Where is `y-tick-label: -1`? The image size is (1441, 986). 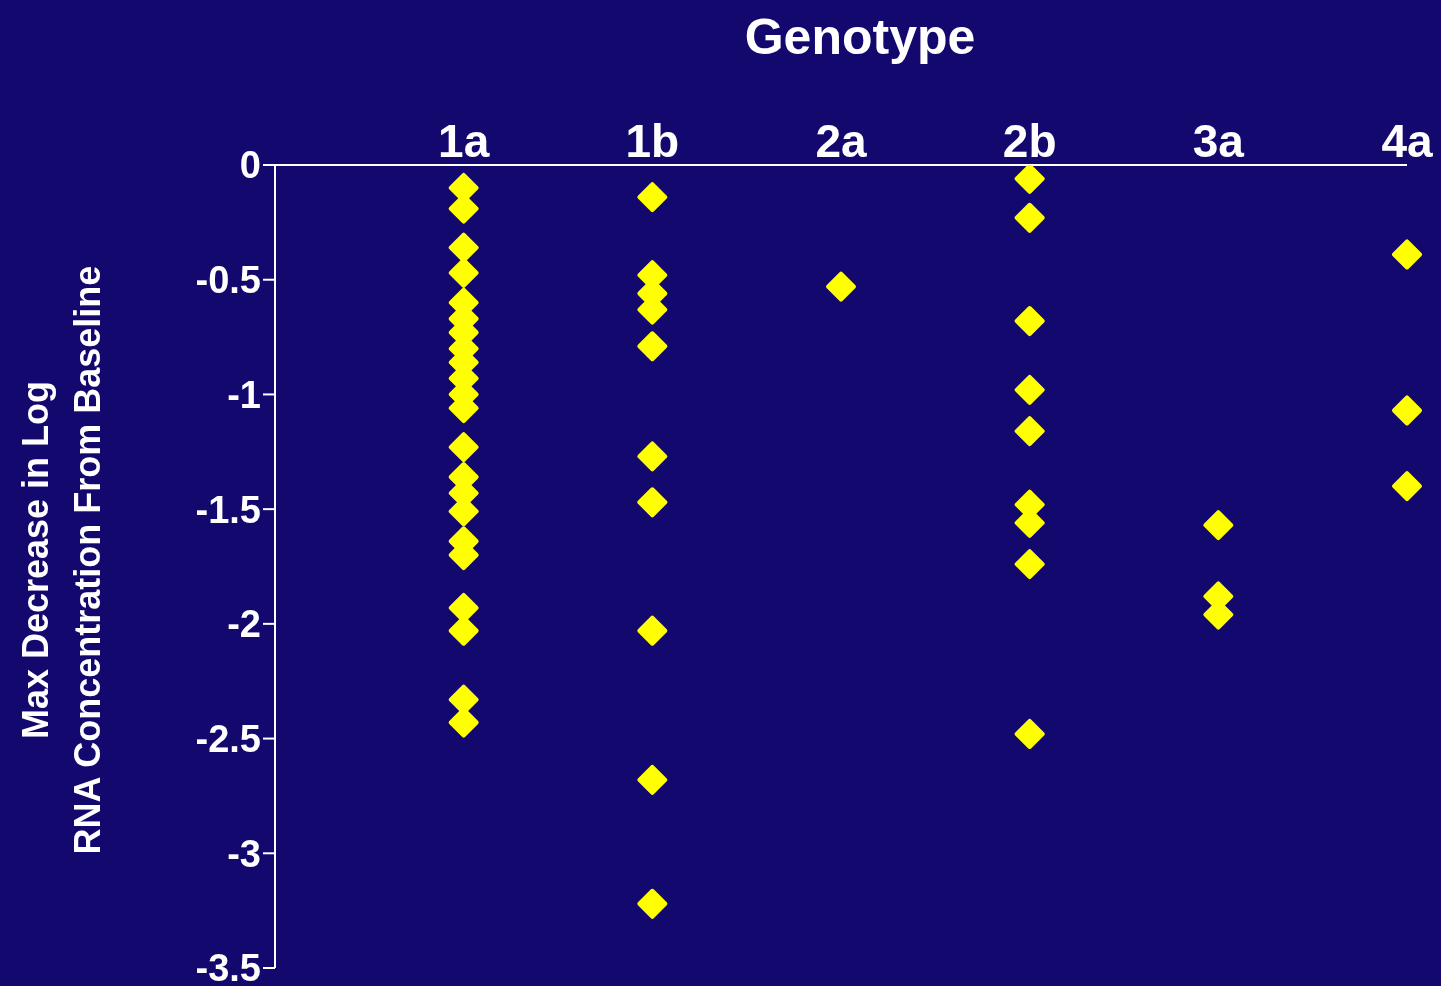 y-tick-label: -1 is located at coordinates (244, 394).